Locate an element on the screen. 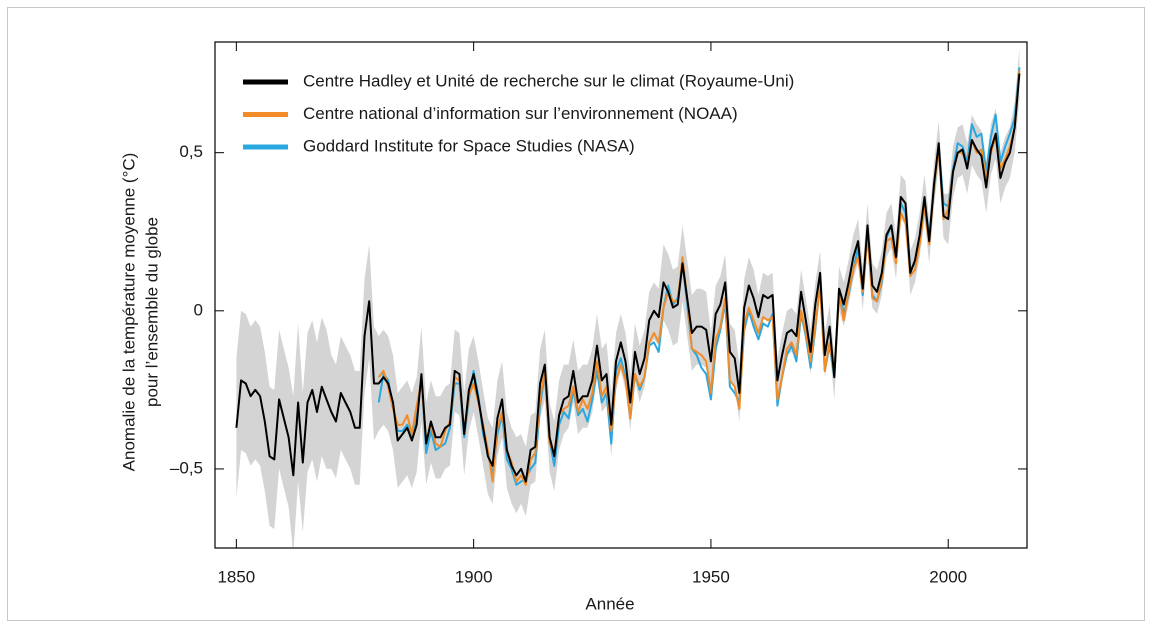 This screenshot has height=628, width=1152. x-tick-label: 2000 is located at coordinates (948, 576).